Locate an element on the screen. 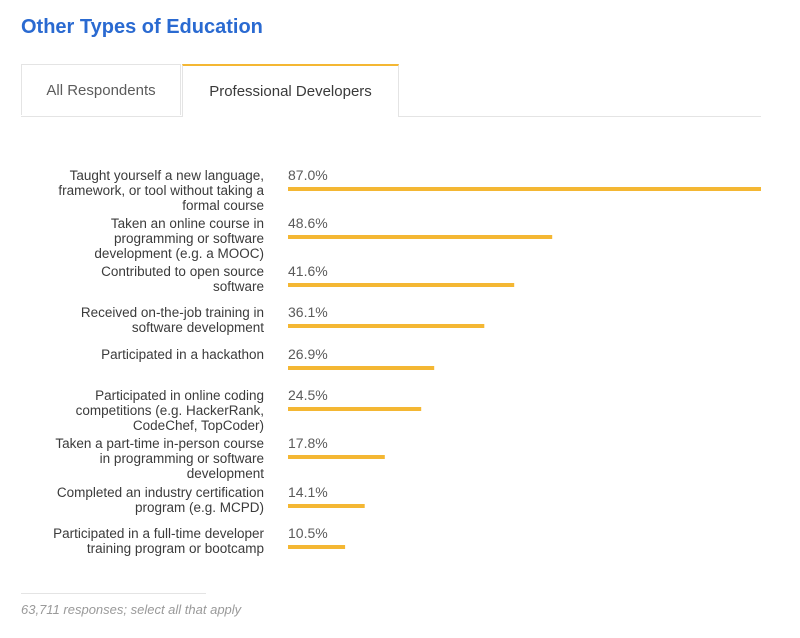  category-label: competitions (e.g. HackerRank, is located at coordinates (170, 410).